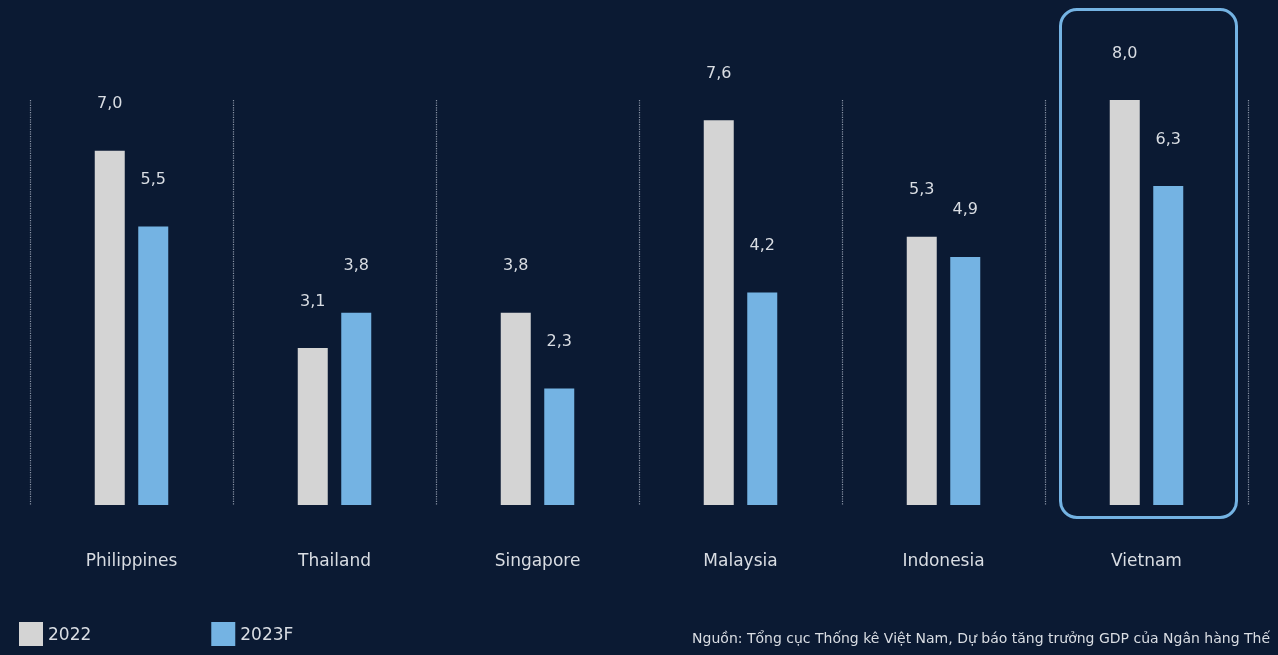 Image resolution: width=1278 pixels, height=655 pixels. Describe the element at coordinates (153, 179) in the screenshot. I see `data-label: 5,5` at that location.